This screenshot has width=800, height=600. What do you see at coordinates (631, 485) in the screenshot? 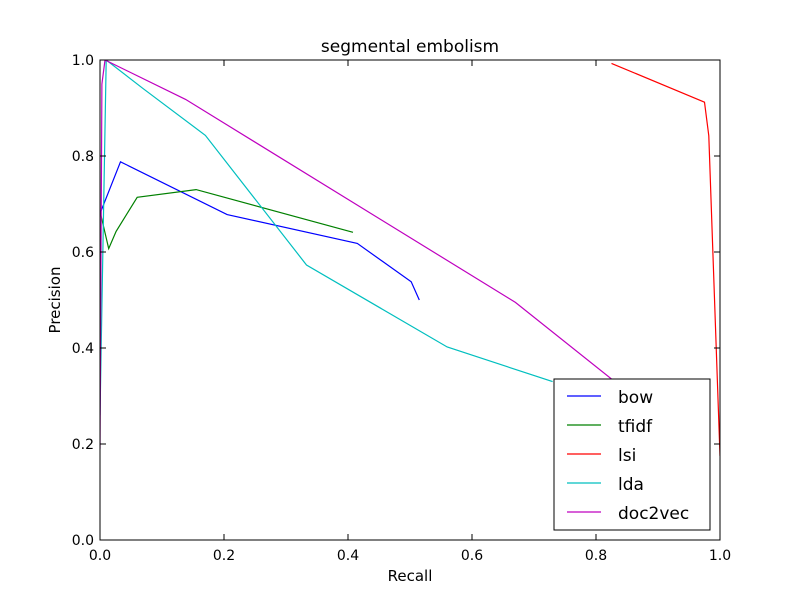
I see `legend-label-lda: lda` at bounding box center [631, 485].